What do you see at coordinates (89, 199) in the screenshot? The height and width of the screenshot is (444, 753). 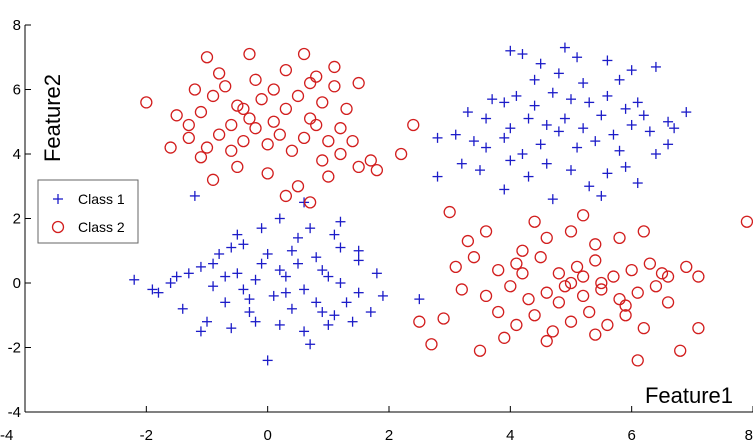 I see `legend-entry-class1: Class 1` at bounding box center [89, 199].